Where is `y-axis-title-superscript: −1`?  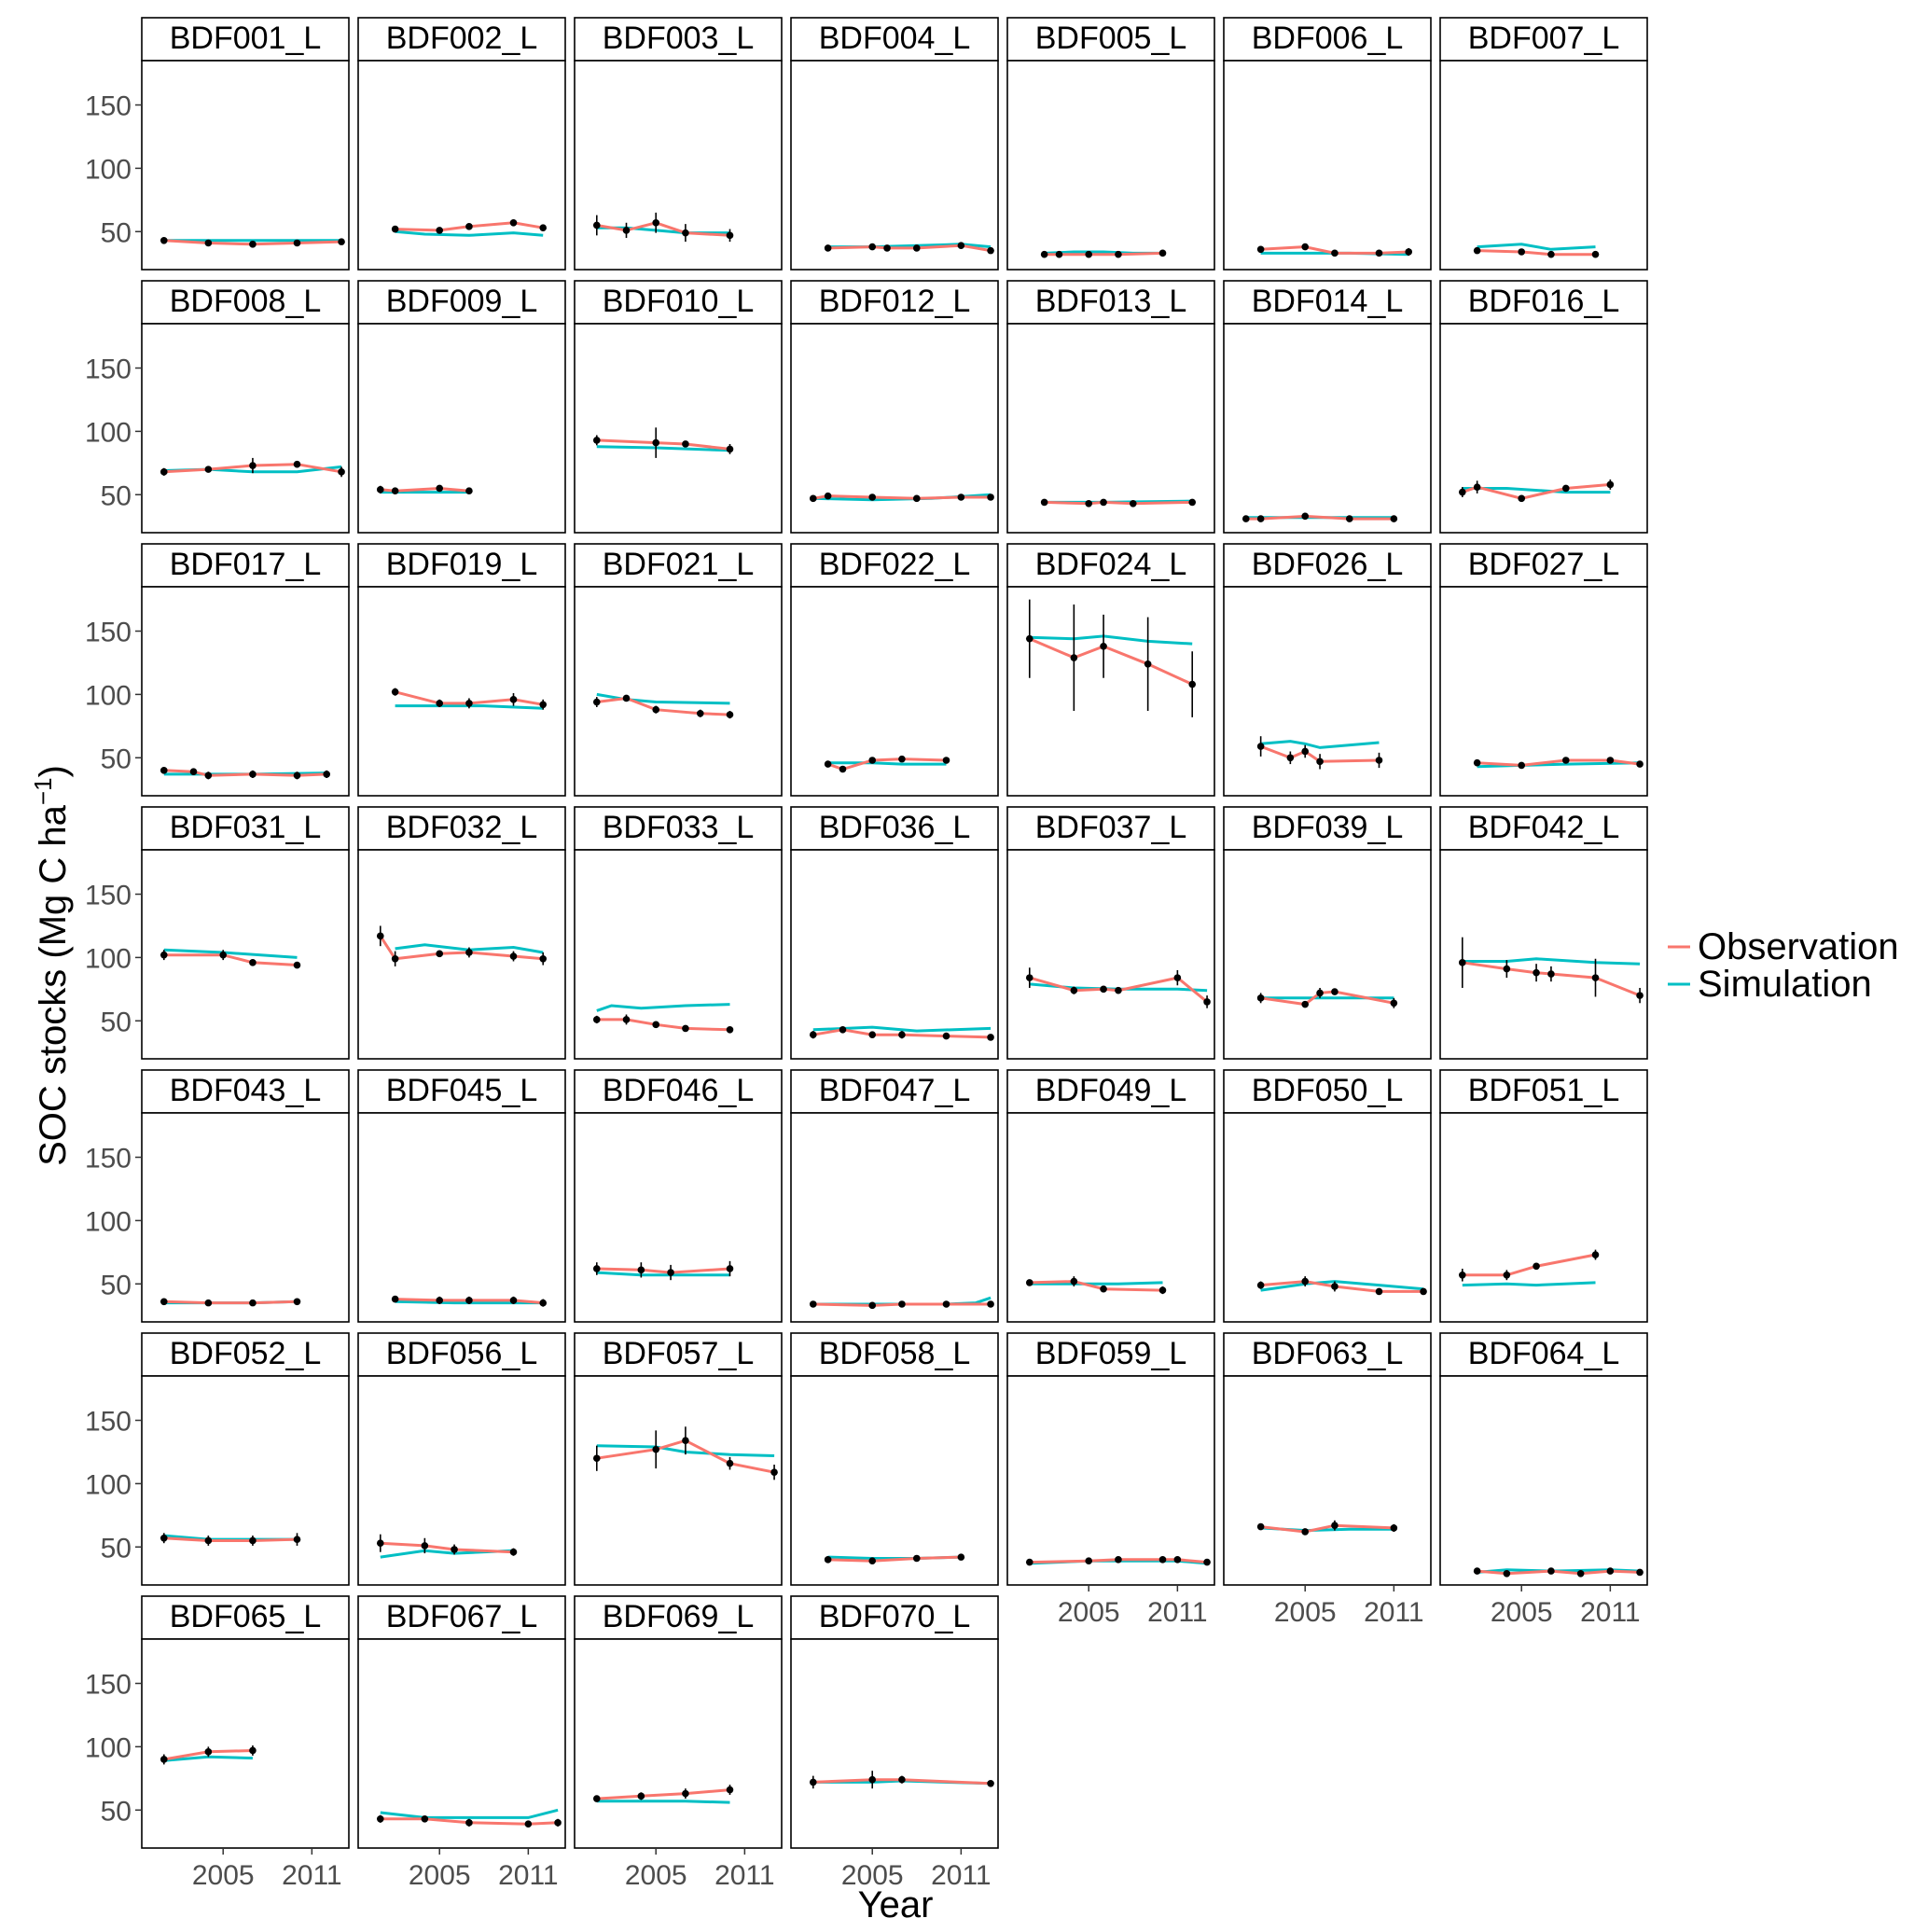
y-axis-title-superscript: −1 is located at coordinates (43, 791).